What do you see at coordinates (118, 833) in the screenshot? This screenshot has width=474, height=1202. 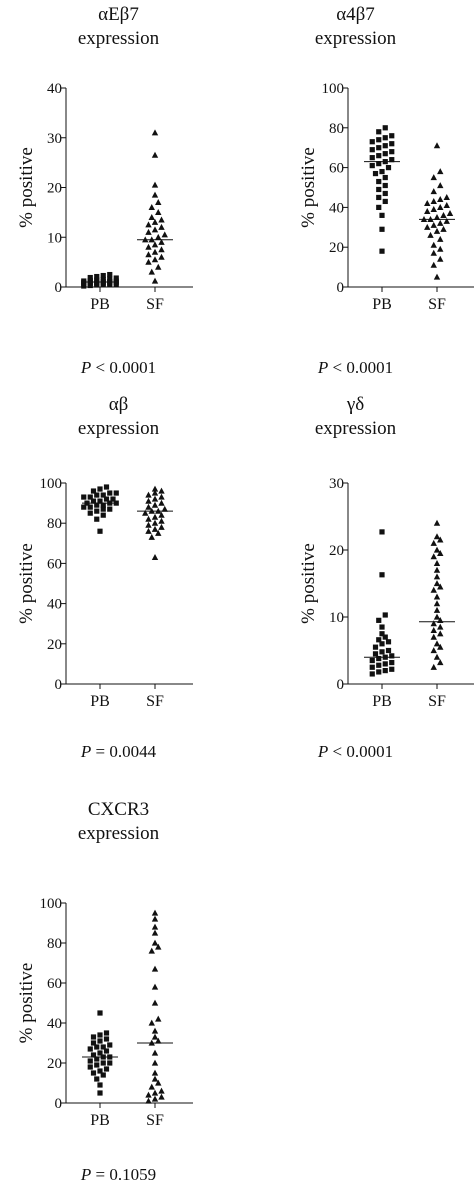 I see `chart-subtitle: expression` at bounding box center [118, 833].